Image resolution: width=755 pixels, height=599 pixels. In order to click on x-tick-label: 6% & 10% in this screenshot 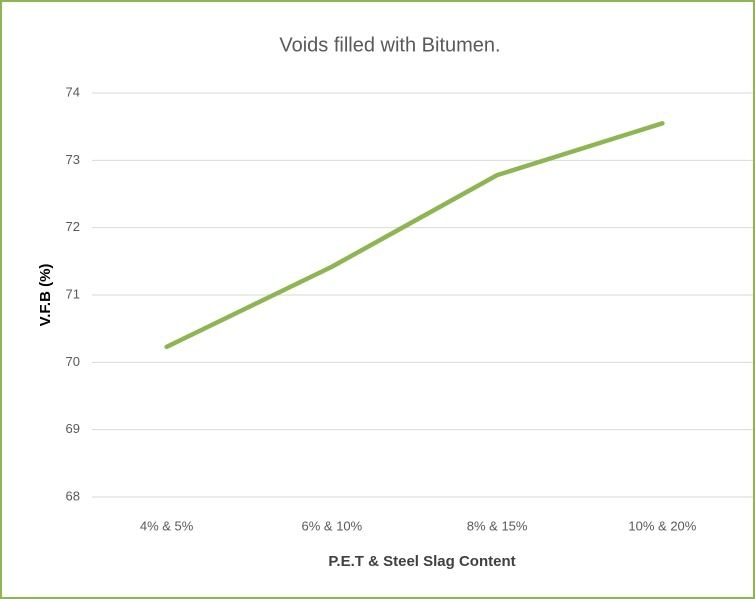, I will do `click(332, 525)`.